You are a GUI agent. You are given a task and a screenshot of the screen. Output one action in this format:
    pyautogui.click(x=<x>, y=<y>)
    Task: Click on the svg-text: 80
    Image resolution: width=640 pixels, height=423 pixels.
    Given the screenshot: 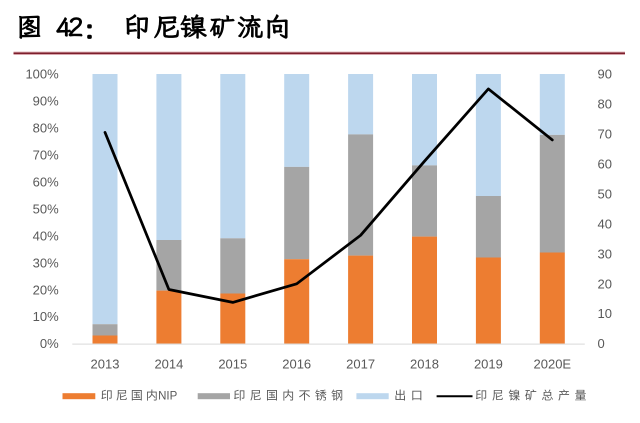 What is the action you would take?
    pyautogui.click(x=605, y=104)
    